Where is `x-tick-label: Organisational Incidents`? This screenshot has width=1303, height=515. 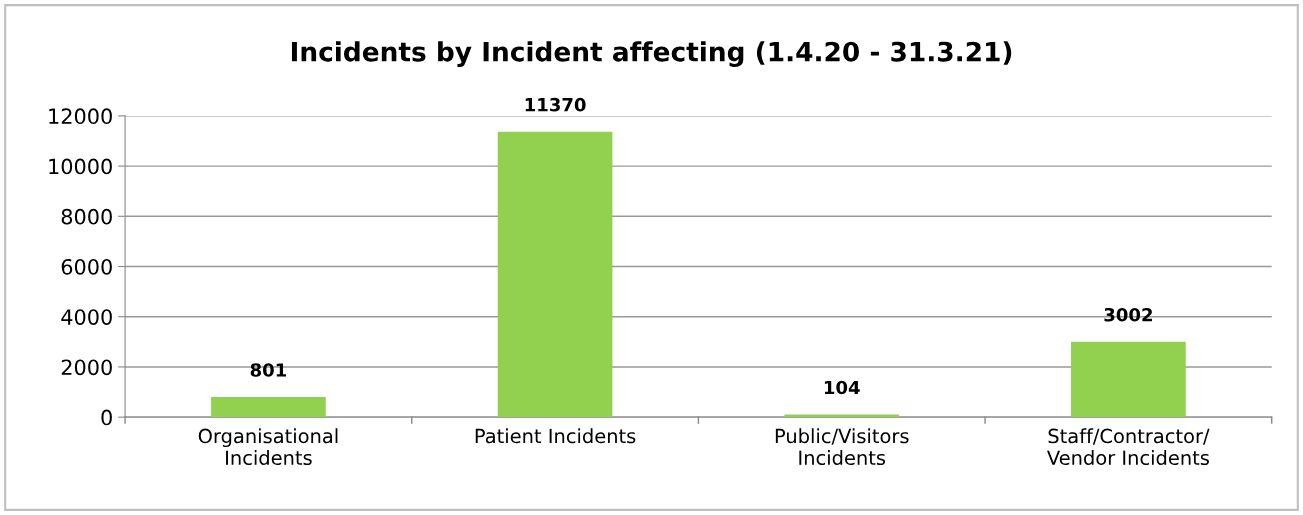
x-tick-label: Organisational Incidents is located at coordinates (268, 447).